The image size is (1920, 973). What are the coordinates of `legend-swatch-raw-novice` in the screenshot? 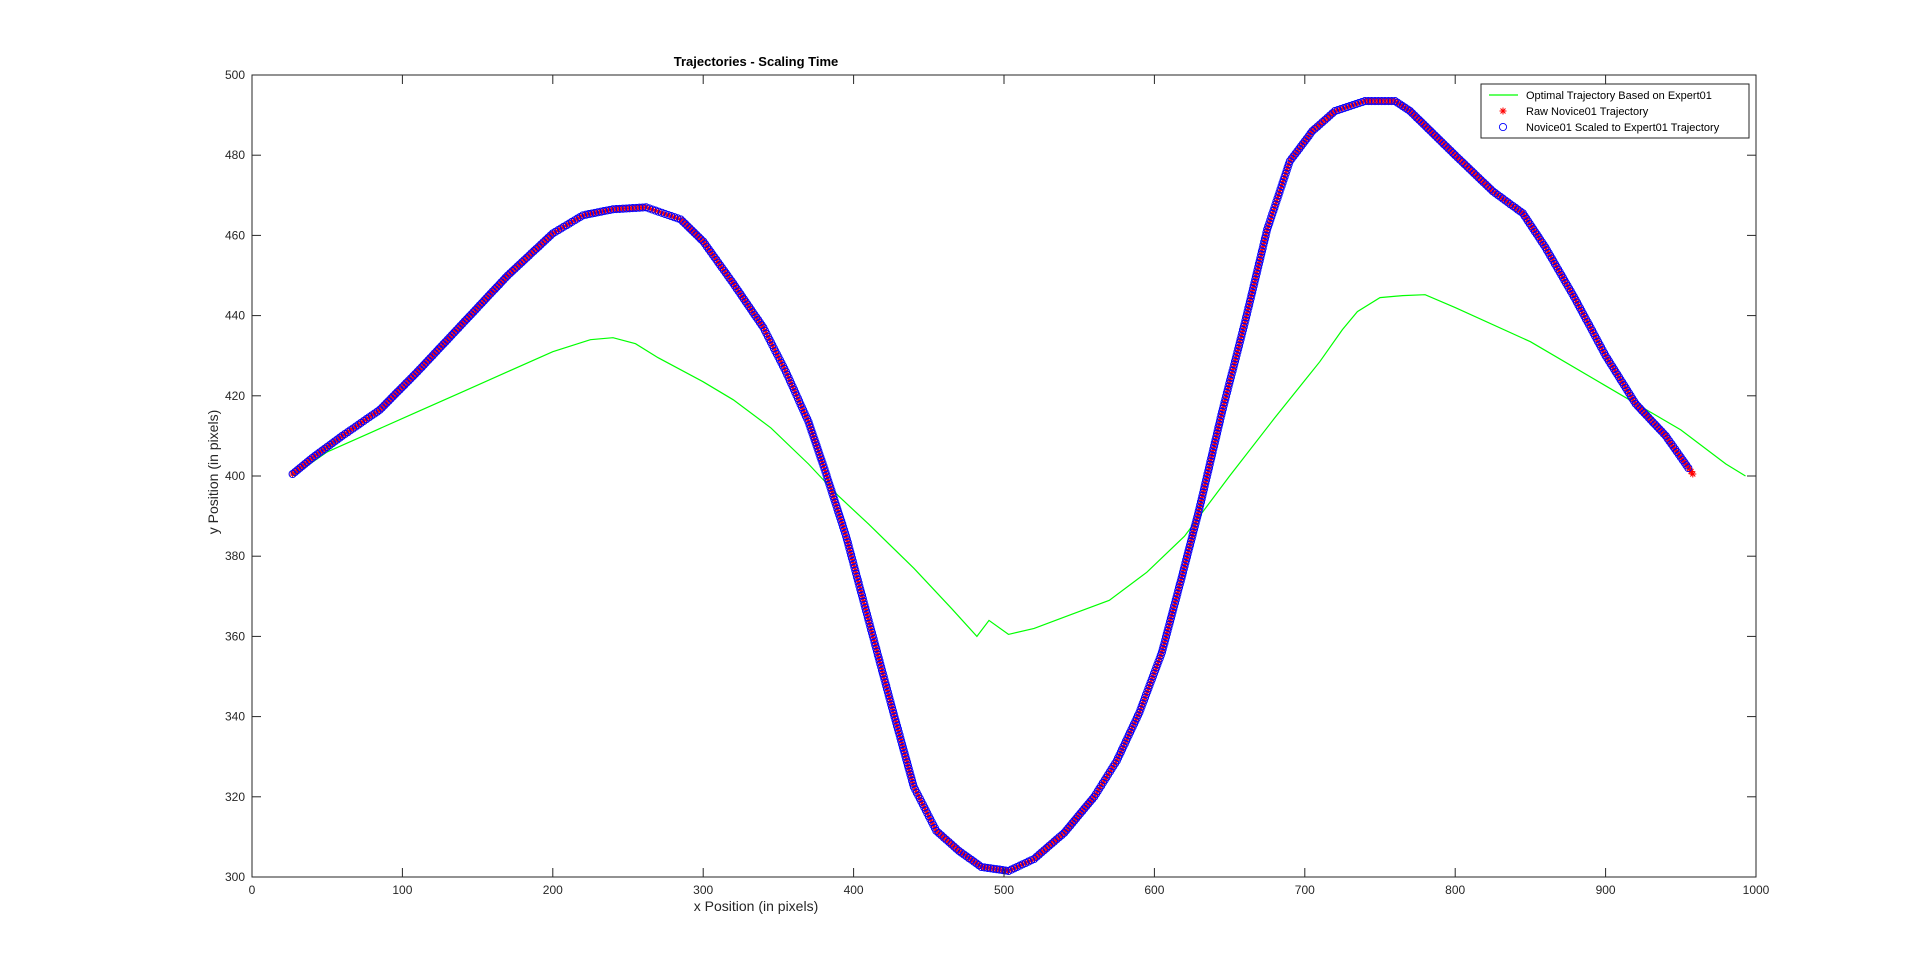 It's located at (1503, 111).